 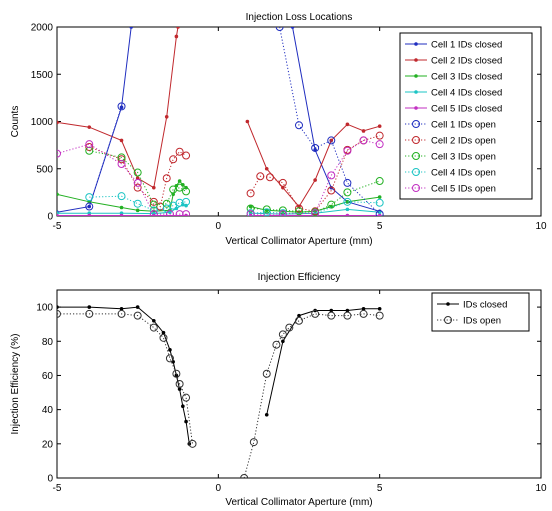 What do you see at coordinates (298, 241) in the screenshot?
I see `x-axis-label: Vertical Collimator Aperture (mm)` at bounding box center [298, 241].